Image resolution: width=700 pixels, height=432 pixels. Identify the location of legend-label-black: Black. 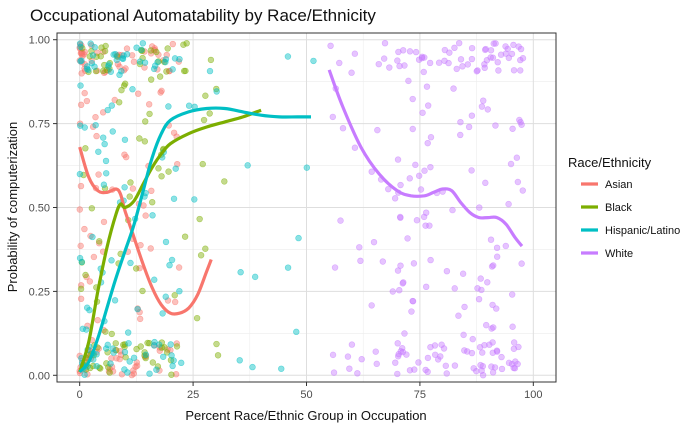
(618, 208).